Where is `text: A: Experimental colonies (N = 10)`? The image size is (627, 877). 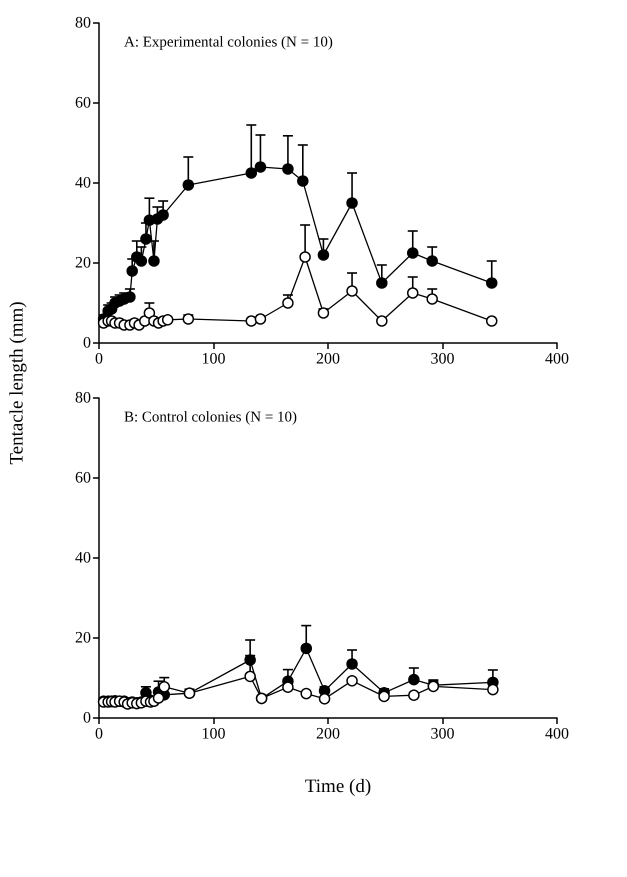 text: A: Experimental colonies (N = 10) is located at coordinates (228, 42).